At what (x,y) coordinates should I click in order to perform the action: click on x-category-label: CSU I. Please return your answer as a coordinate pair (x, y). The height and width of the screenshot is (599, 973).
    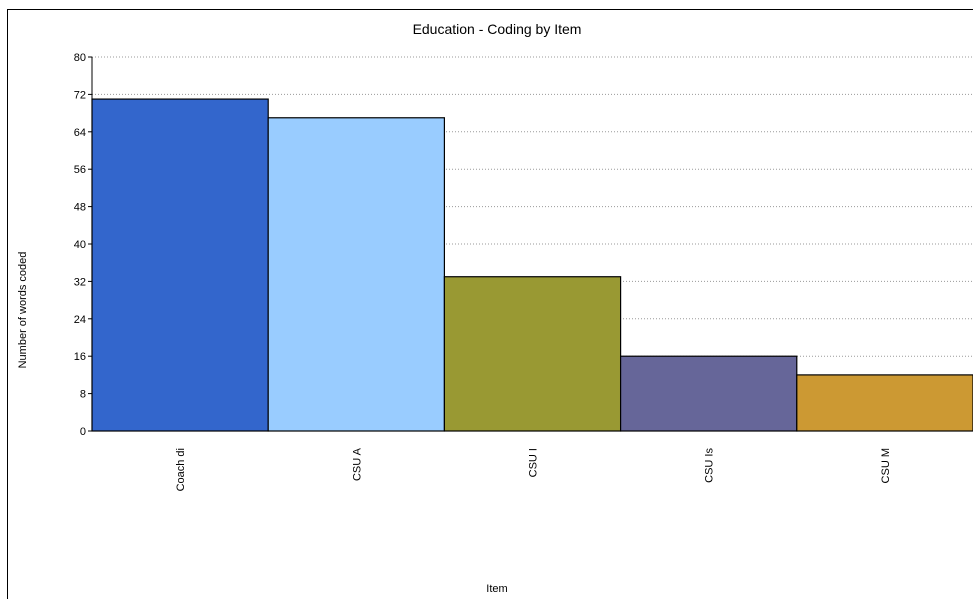
    Looking at the image, I should click on (534, 462).